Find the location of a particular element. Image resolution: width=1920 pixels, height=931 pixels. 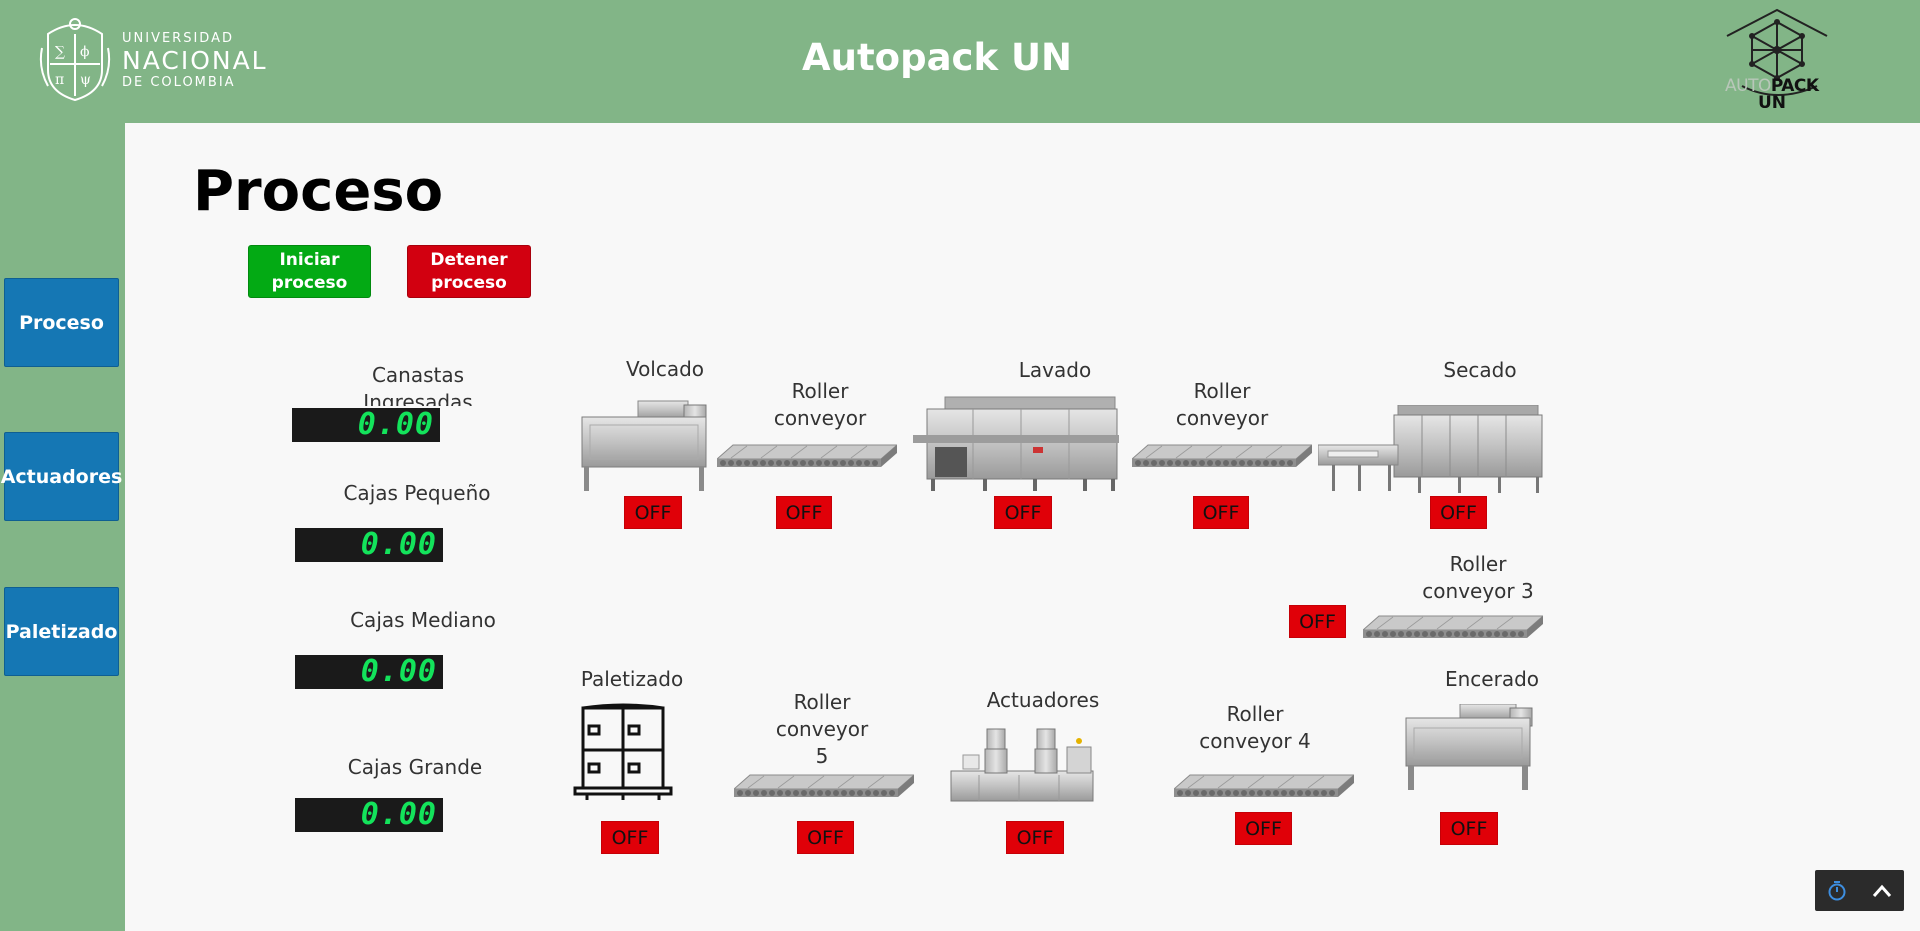

sidebar-item-proceso: Proceso is located at coordinates (61, 322).